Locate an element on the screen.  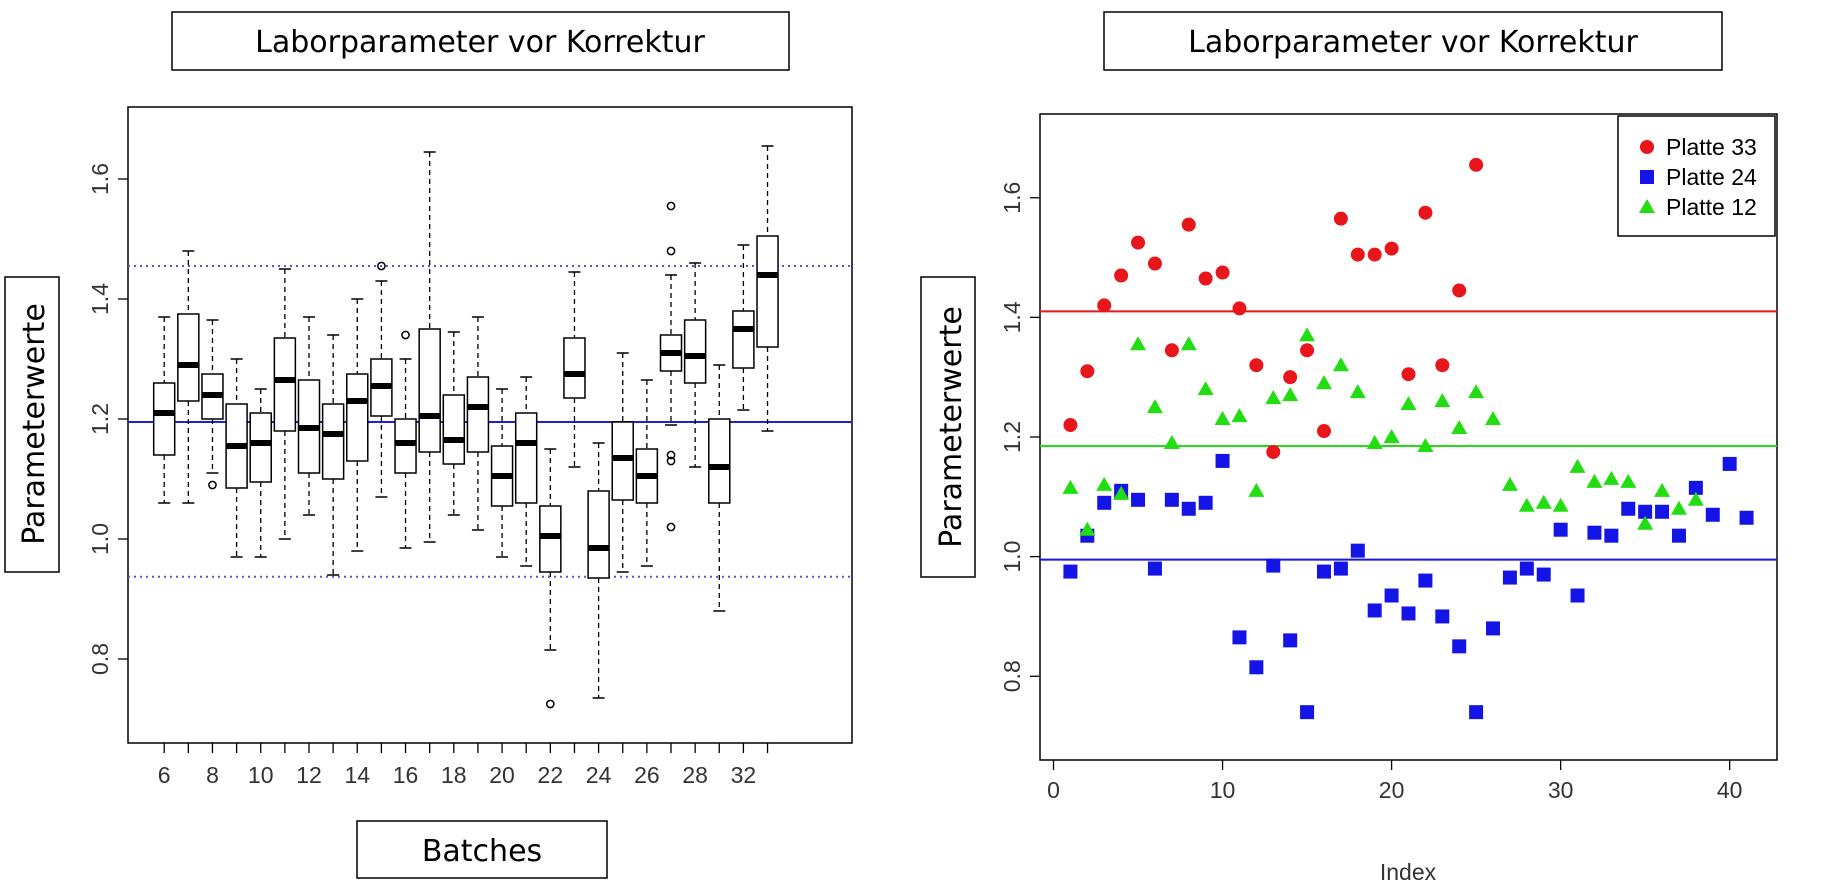
x-tick-label: 8 is located at coordinates (212, 775).